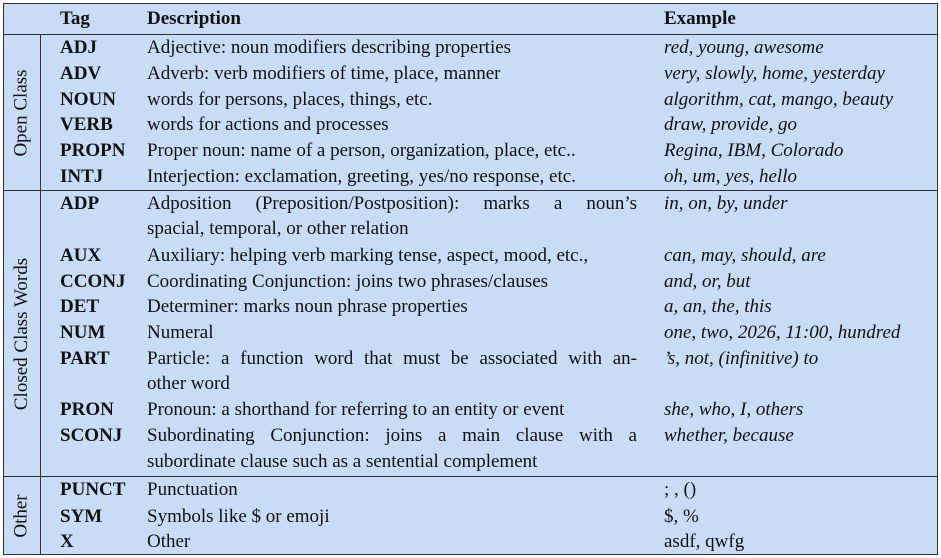 The height and width of the screenshot is (558, 941). I want to click on group-column-divider, so click(40, 294).